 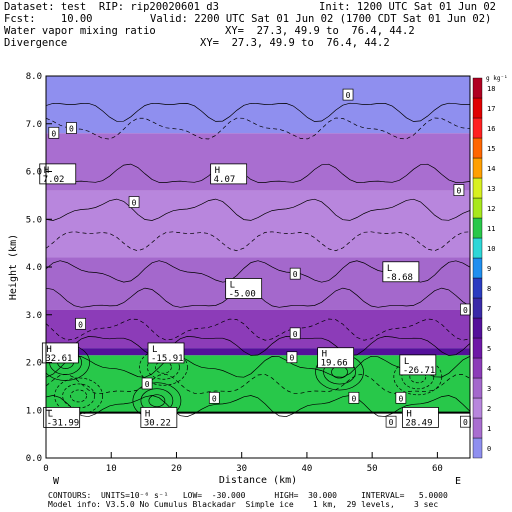 What do you see at coordinates (229, 174) in the screenshot?
I see `extremum-label-1: H4.07` at bounding box center [229, 174].